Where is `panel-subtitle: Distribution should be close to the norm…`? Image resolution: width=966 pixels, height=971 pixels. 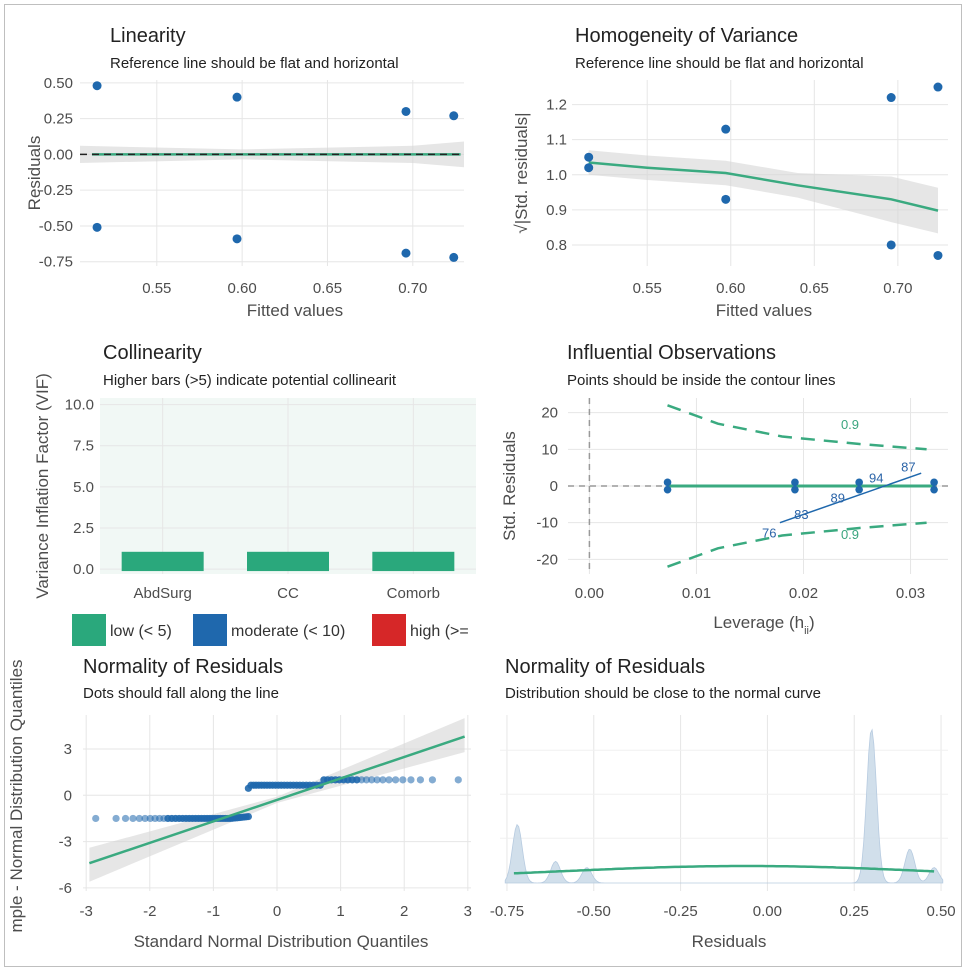
panel-subtitle: Distribution should be close to the norm… is located at coordinates (663, 693).